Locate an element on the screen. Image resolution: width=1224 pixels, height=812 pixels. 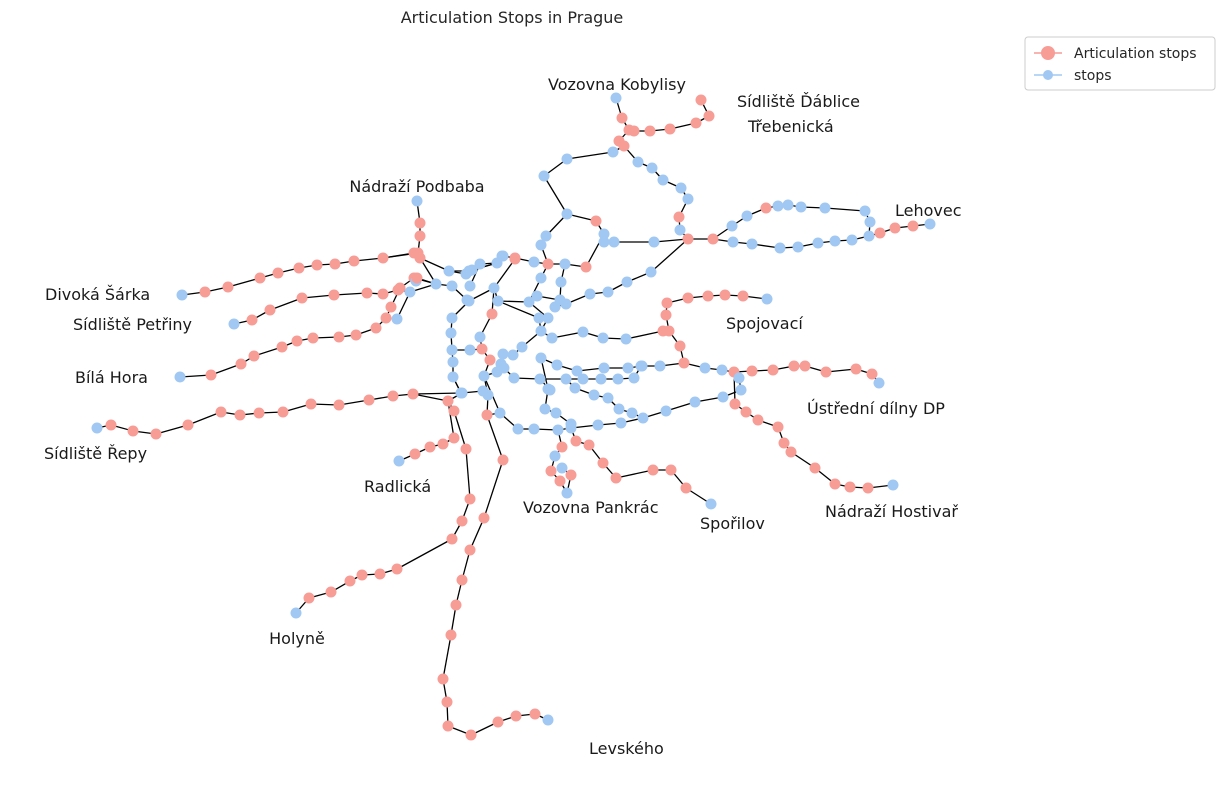
label-sporilov: Spořilov is located at coordinates (732, 523).